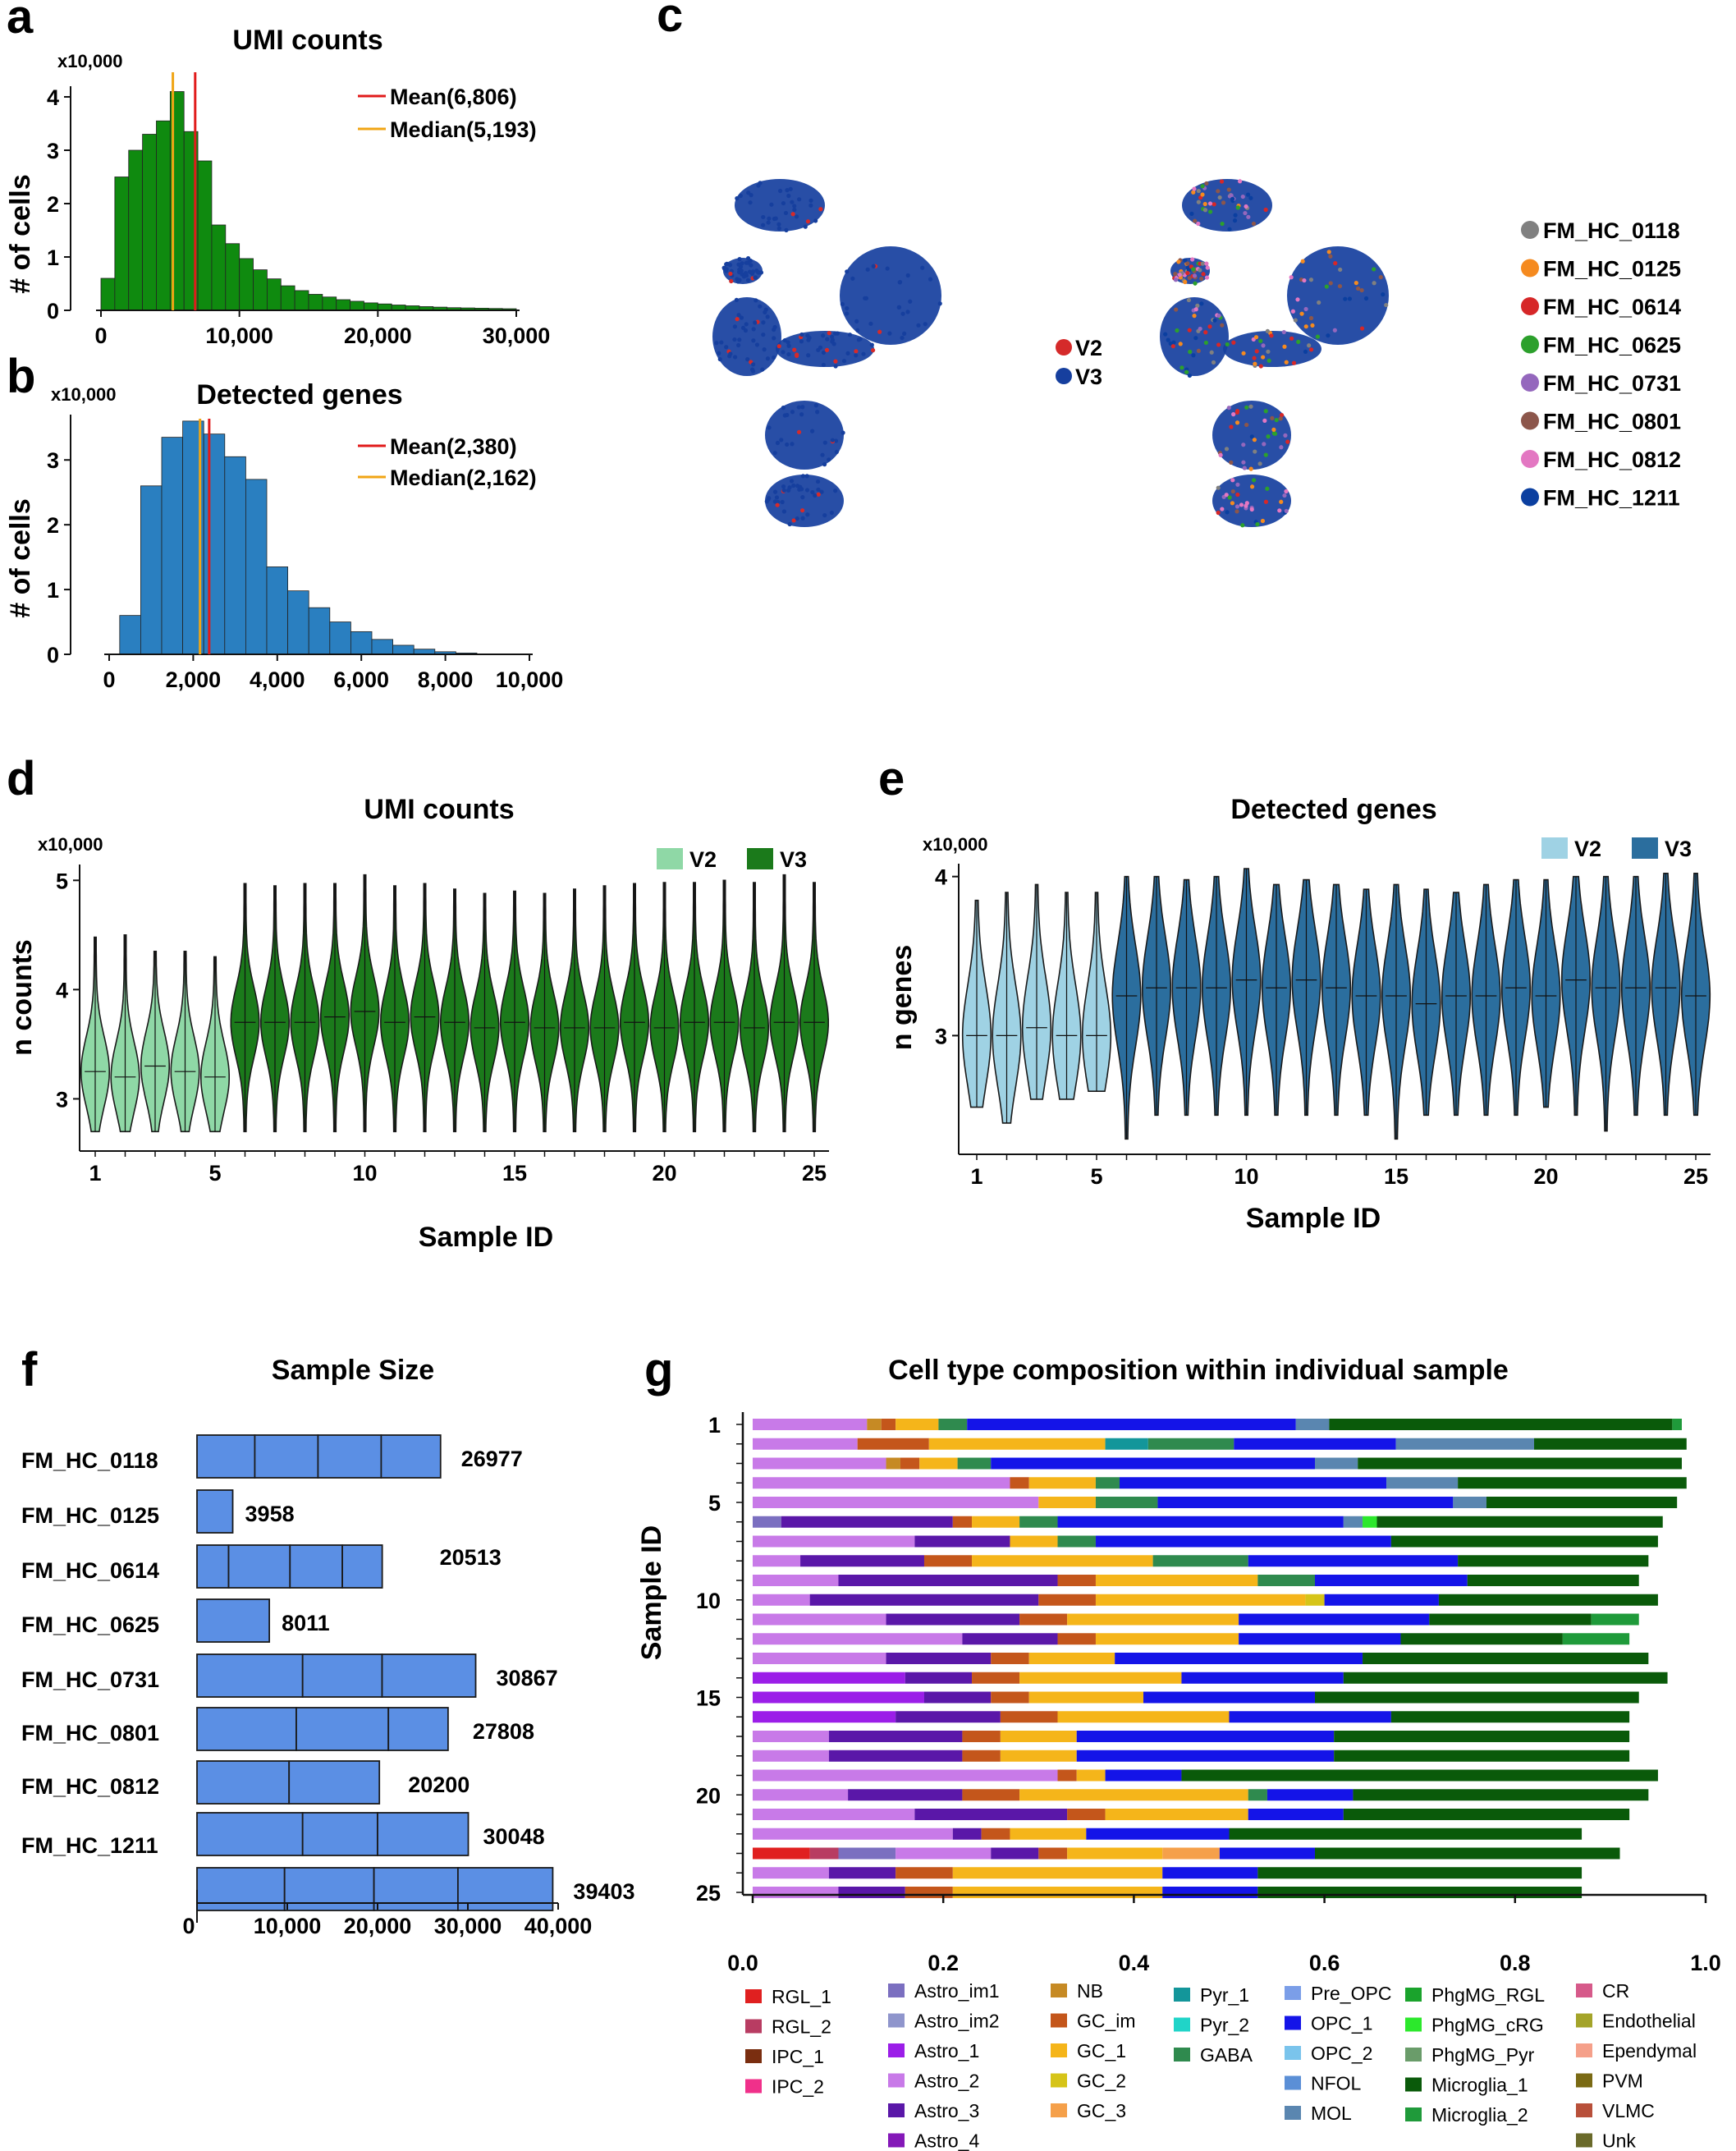 This screenshot has height=2151, width=1736. What do you see at coordinates (364, 1173) in the screenshot?
I see `x-tick-label: 10` at bounding box center [364, 1173].